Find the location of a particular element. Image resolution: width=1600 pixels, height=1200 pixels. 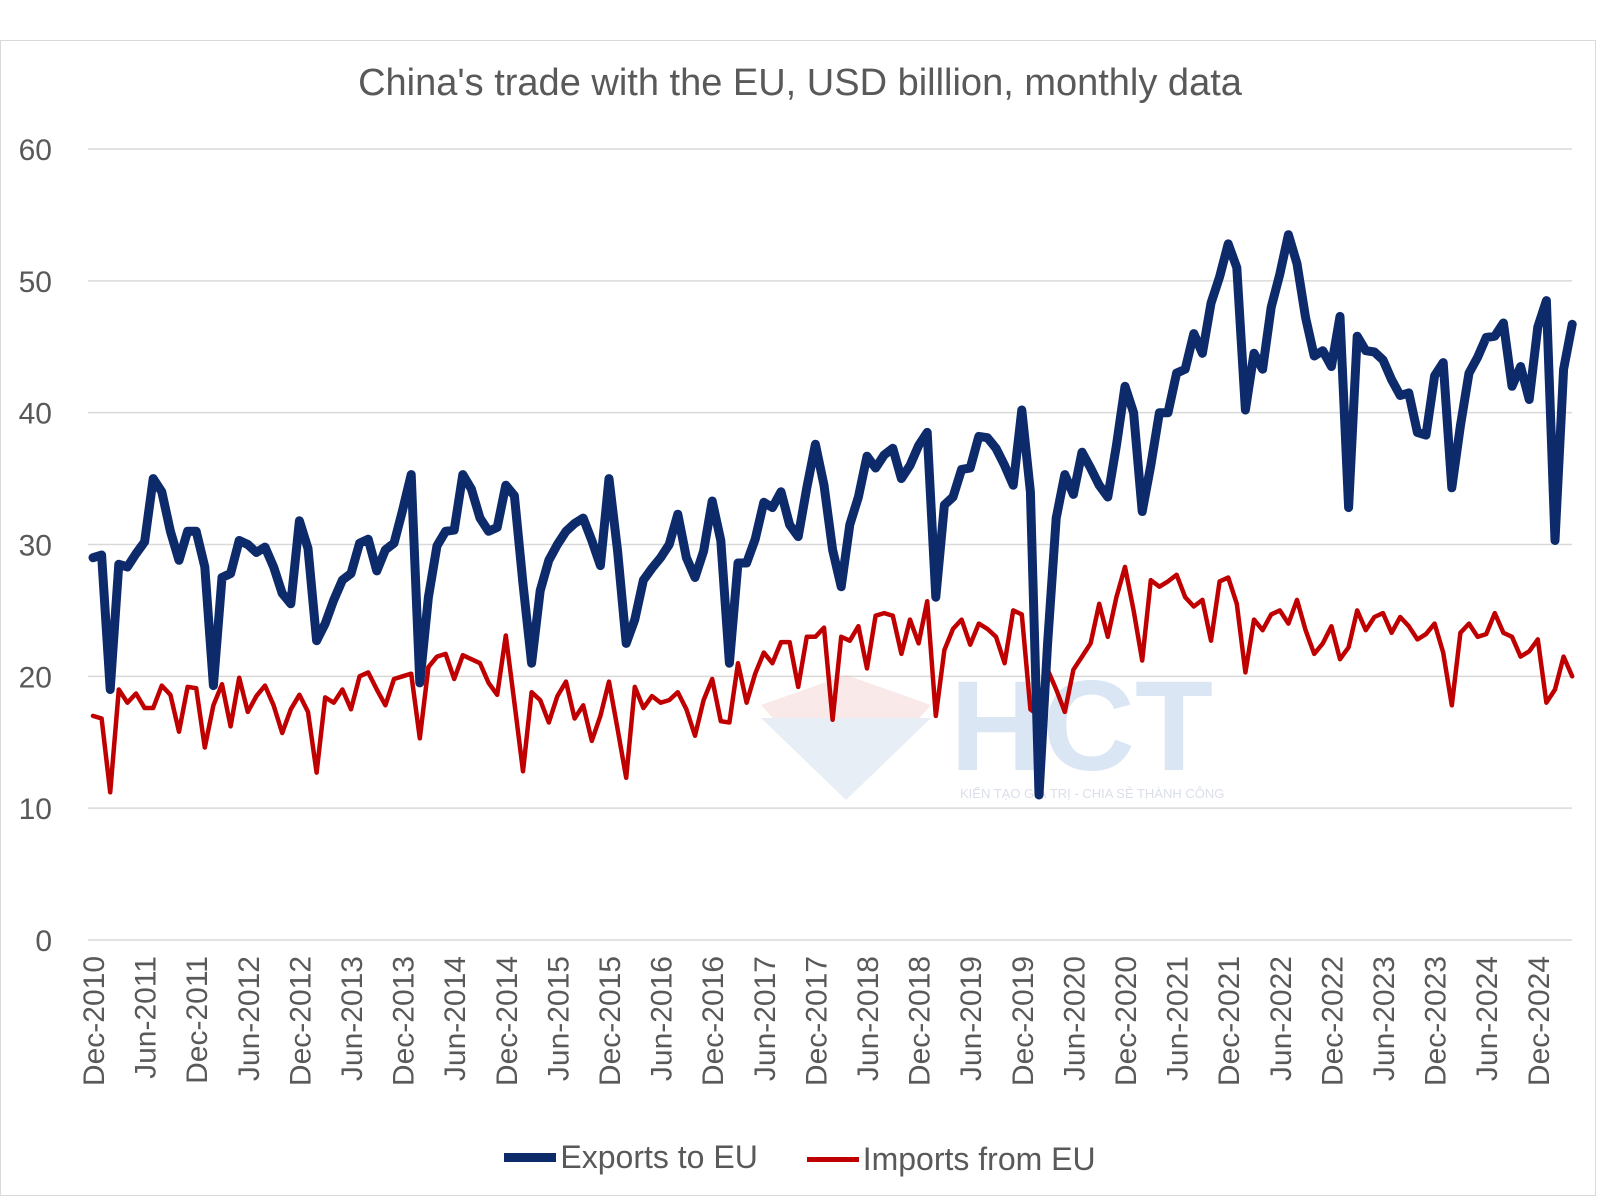

legend-item-exports: Exports to EU is located at coordinates (631, 1157).